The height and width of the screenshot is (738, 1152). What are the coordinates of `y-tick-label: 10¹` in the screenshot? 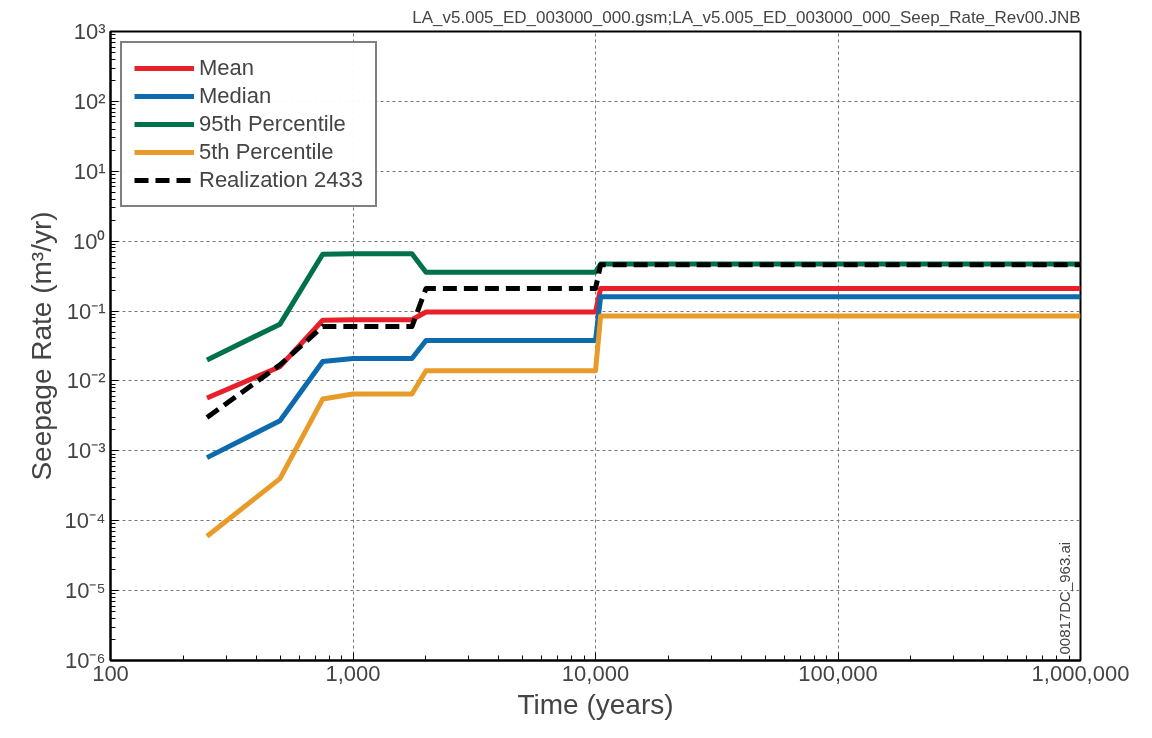 It's located at (89, 171).